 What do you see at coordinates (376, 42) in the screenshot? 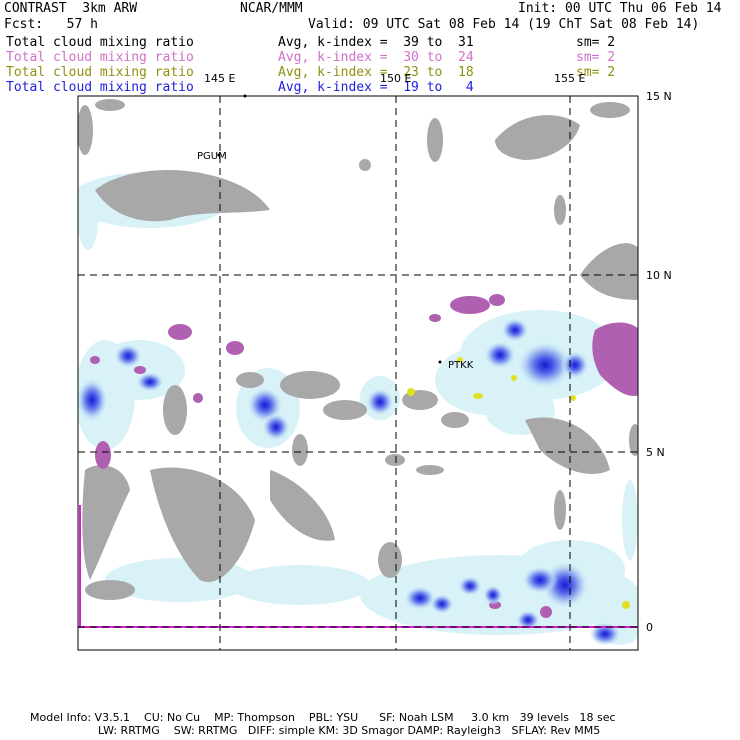
I see `field-avg-1: Avg, k-index = 39 to 31` at bounding box center [376, 42].